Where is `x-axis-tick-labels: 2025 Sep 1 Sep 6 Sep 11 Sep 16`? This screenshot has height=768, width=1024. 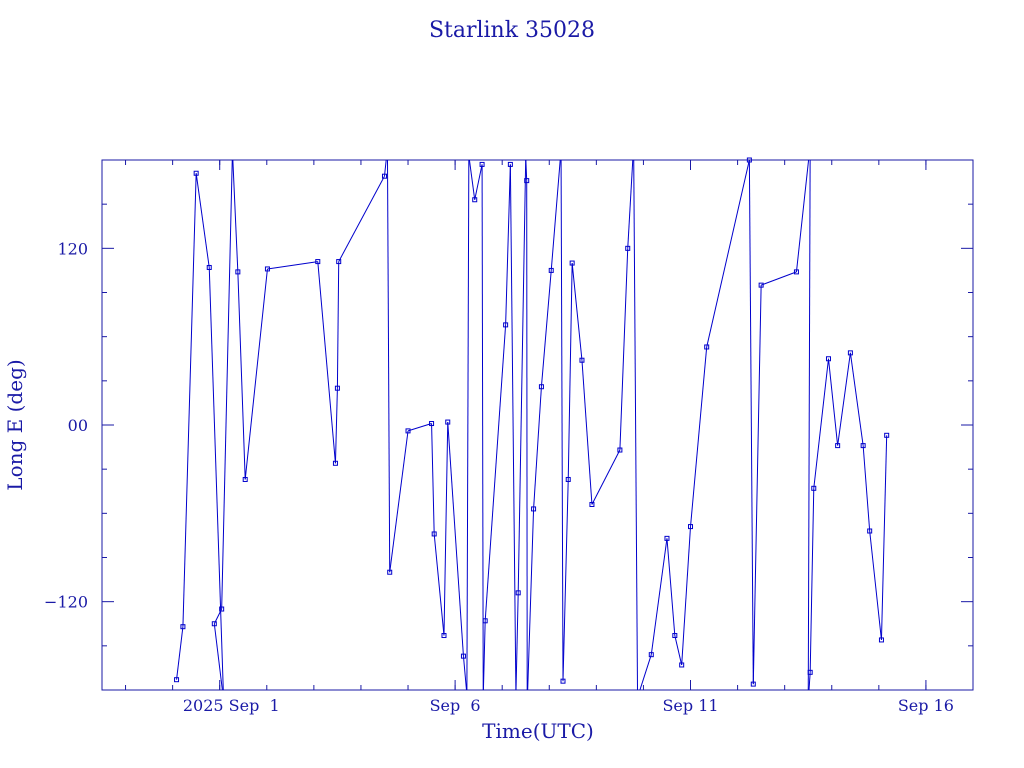 x-axis-tick-labels: 2025 Sep 1 Sep 6 Sep 11 Sep 16 is located at coordinates (568, 705).